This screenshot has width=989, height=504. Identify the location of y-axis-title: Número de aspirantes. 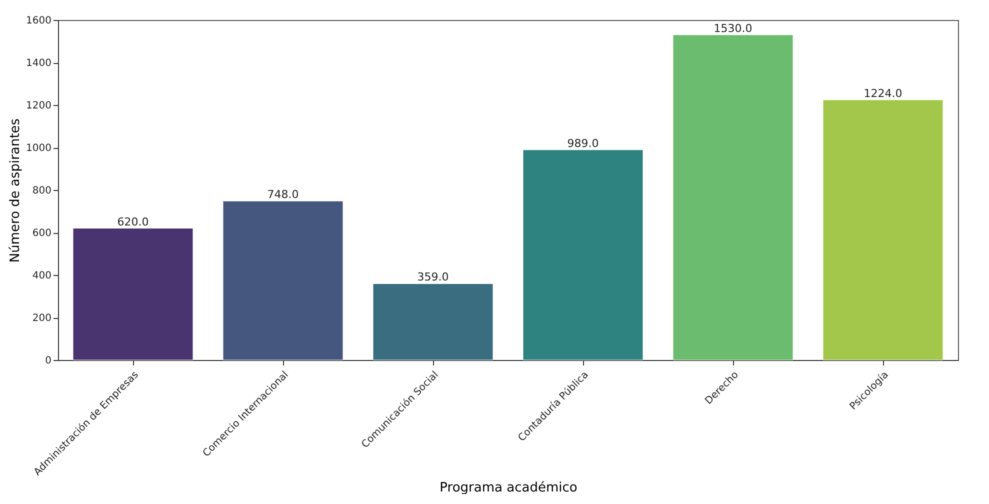
(16, 190).